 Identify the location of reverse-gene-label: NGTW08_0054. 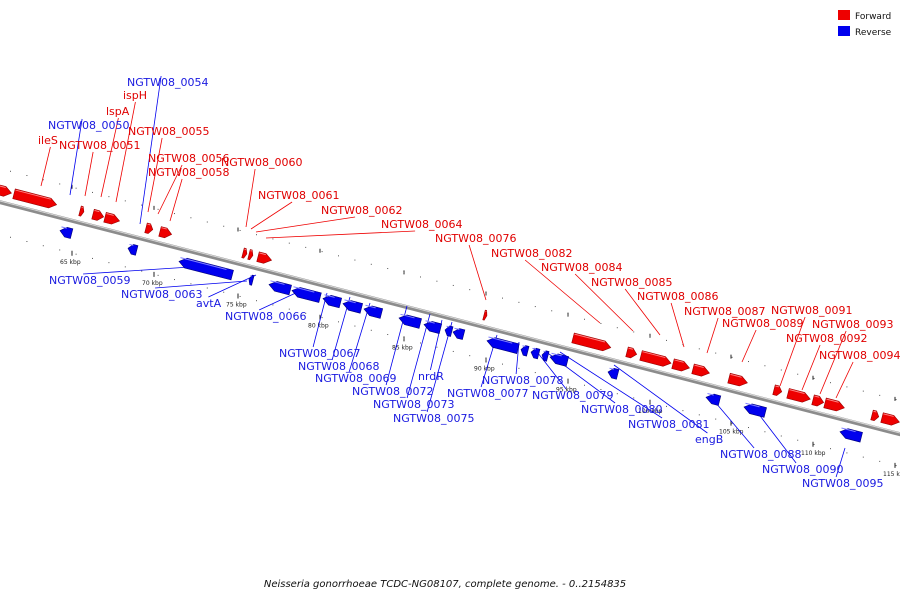
(167, 82).